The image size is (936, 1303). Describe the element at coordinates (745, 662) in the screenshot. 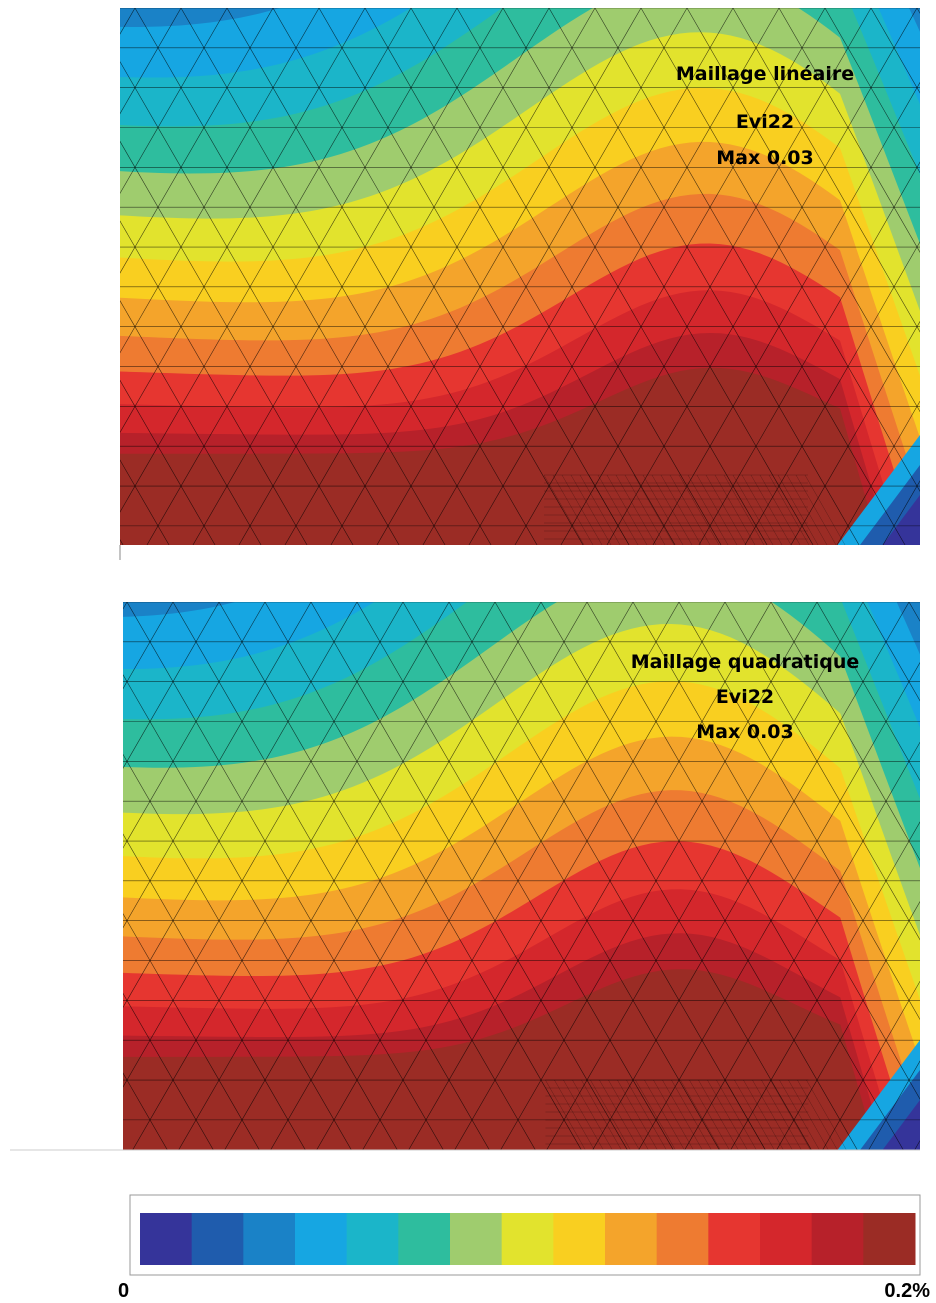

I see `panel-title: Maillage quadratique` at that location.